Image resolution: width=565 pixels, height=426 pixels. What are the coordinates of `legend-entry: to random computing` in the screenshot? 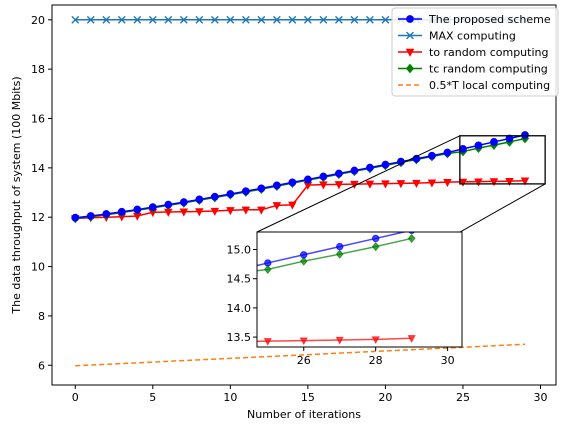 It's located at (473, 52).